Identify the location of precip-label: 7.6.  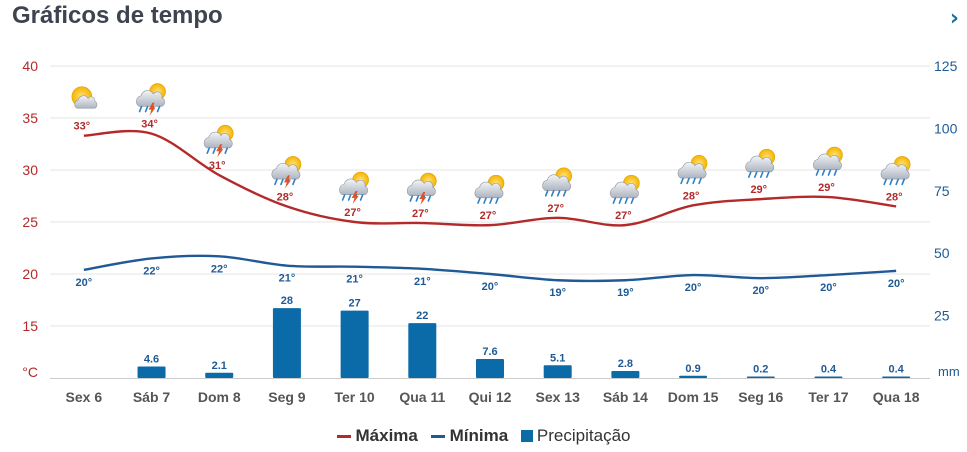
(489, 352).